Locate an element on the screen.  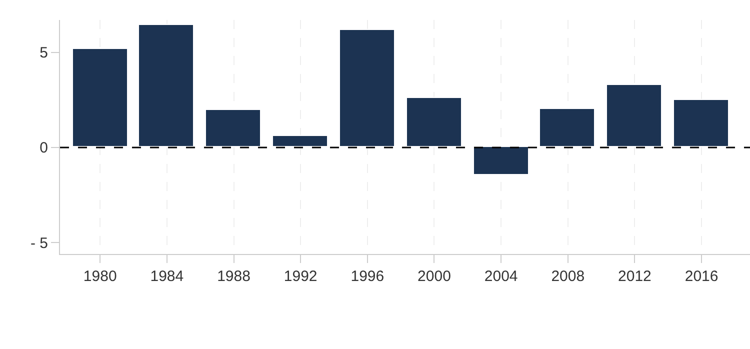
x-tick-label: 2012 is located at coordinates (635, 276).